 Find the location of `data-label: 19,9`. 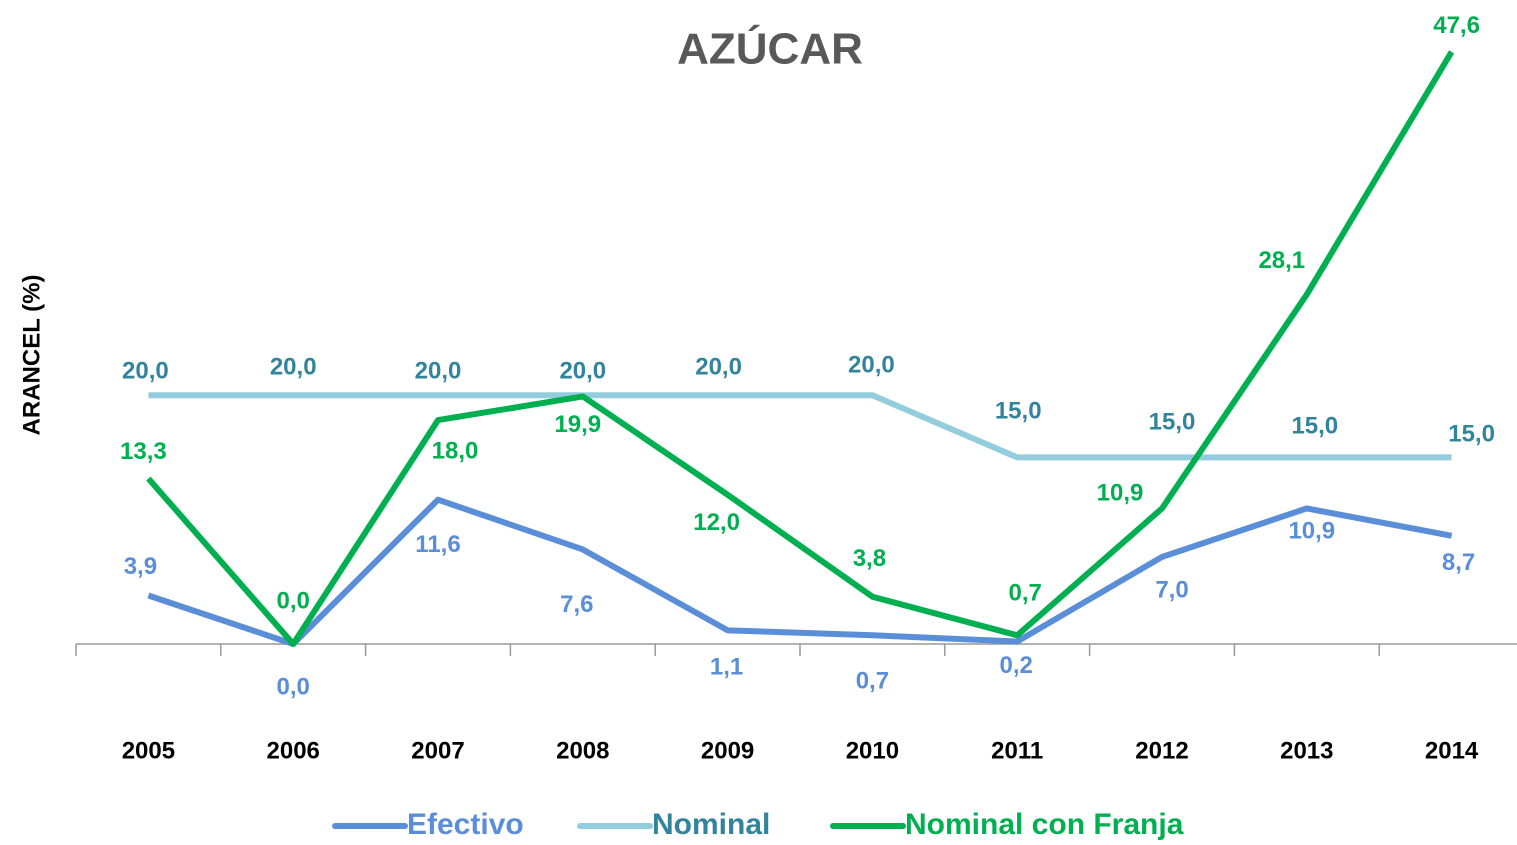

data-label: 19,9 is located at coordinates (577, 424).